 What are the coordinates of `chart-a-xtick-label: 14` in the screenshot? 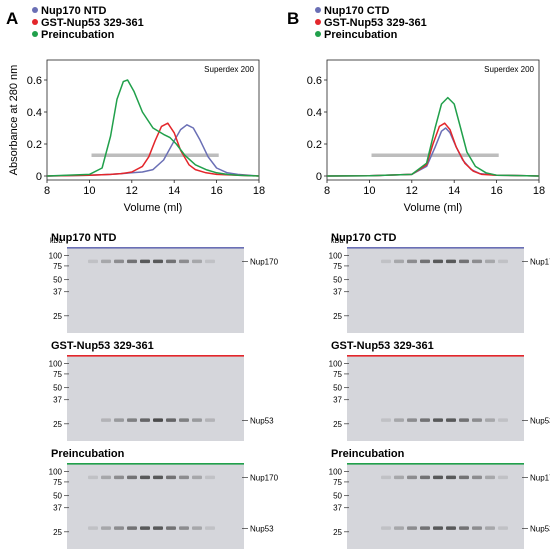 It's located at (174, 191).